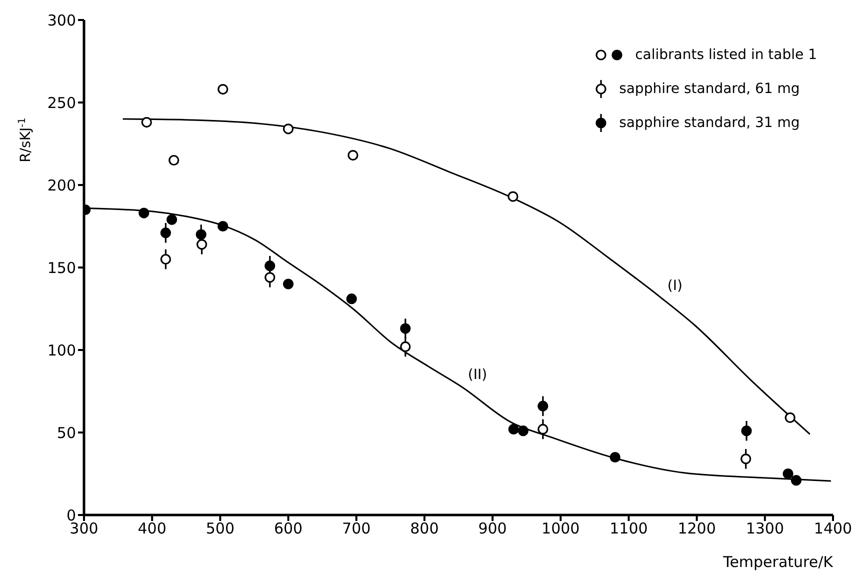 Image resolution: width=857 pixels, height=577 pixels. I want to click on x-tick-label: 300, so click(84, 529).